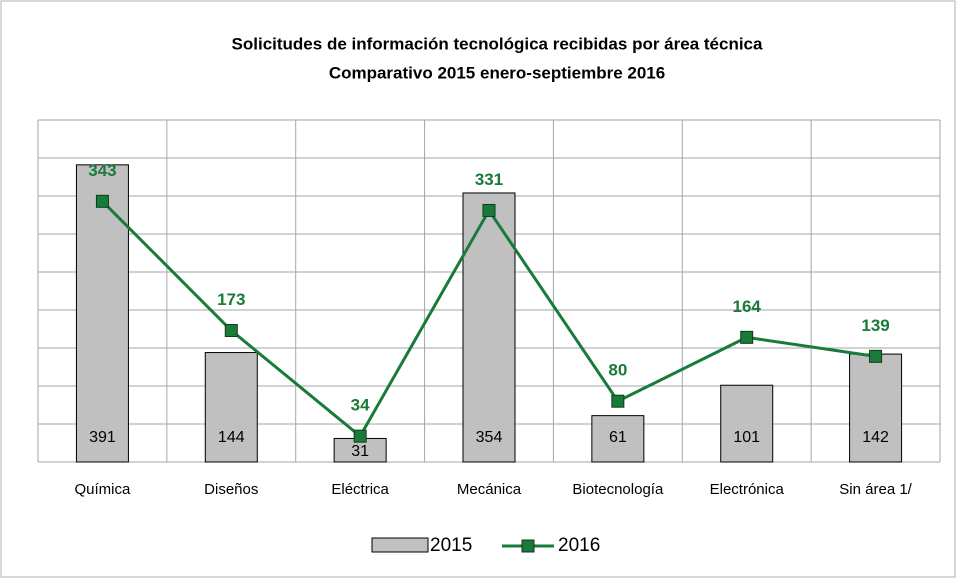 The width and height of the screenshot is (956, 578). What do you see at coordinates (618, 489) in the screenshot?
I see `x-tick-label: Biotecnología` at bounding box center [618, 489].